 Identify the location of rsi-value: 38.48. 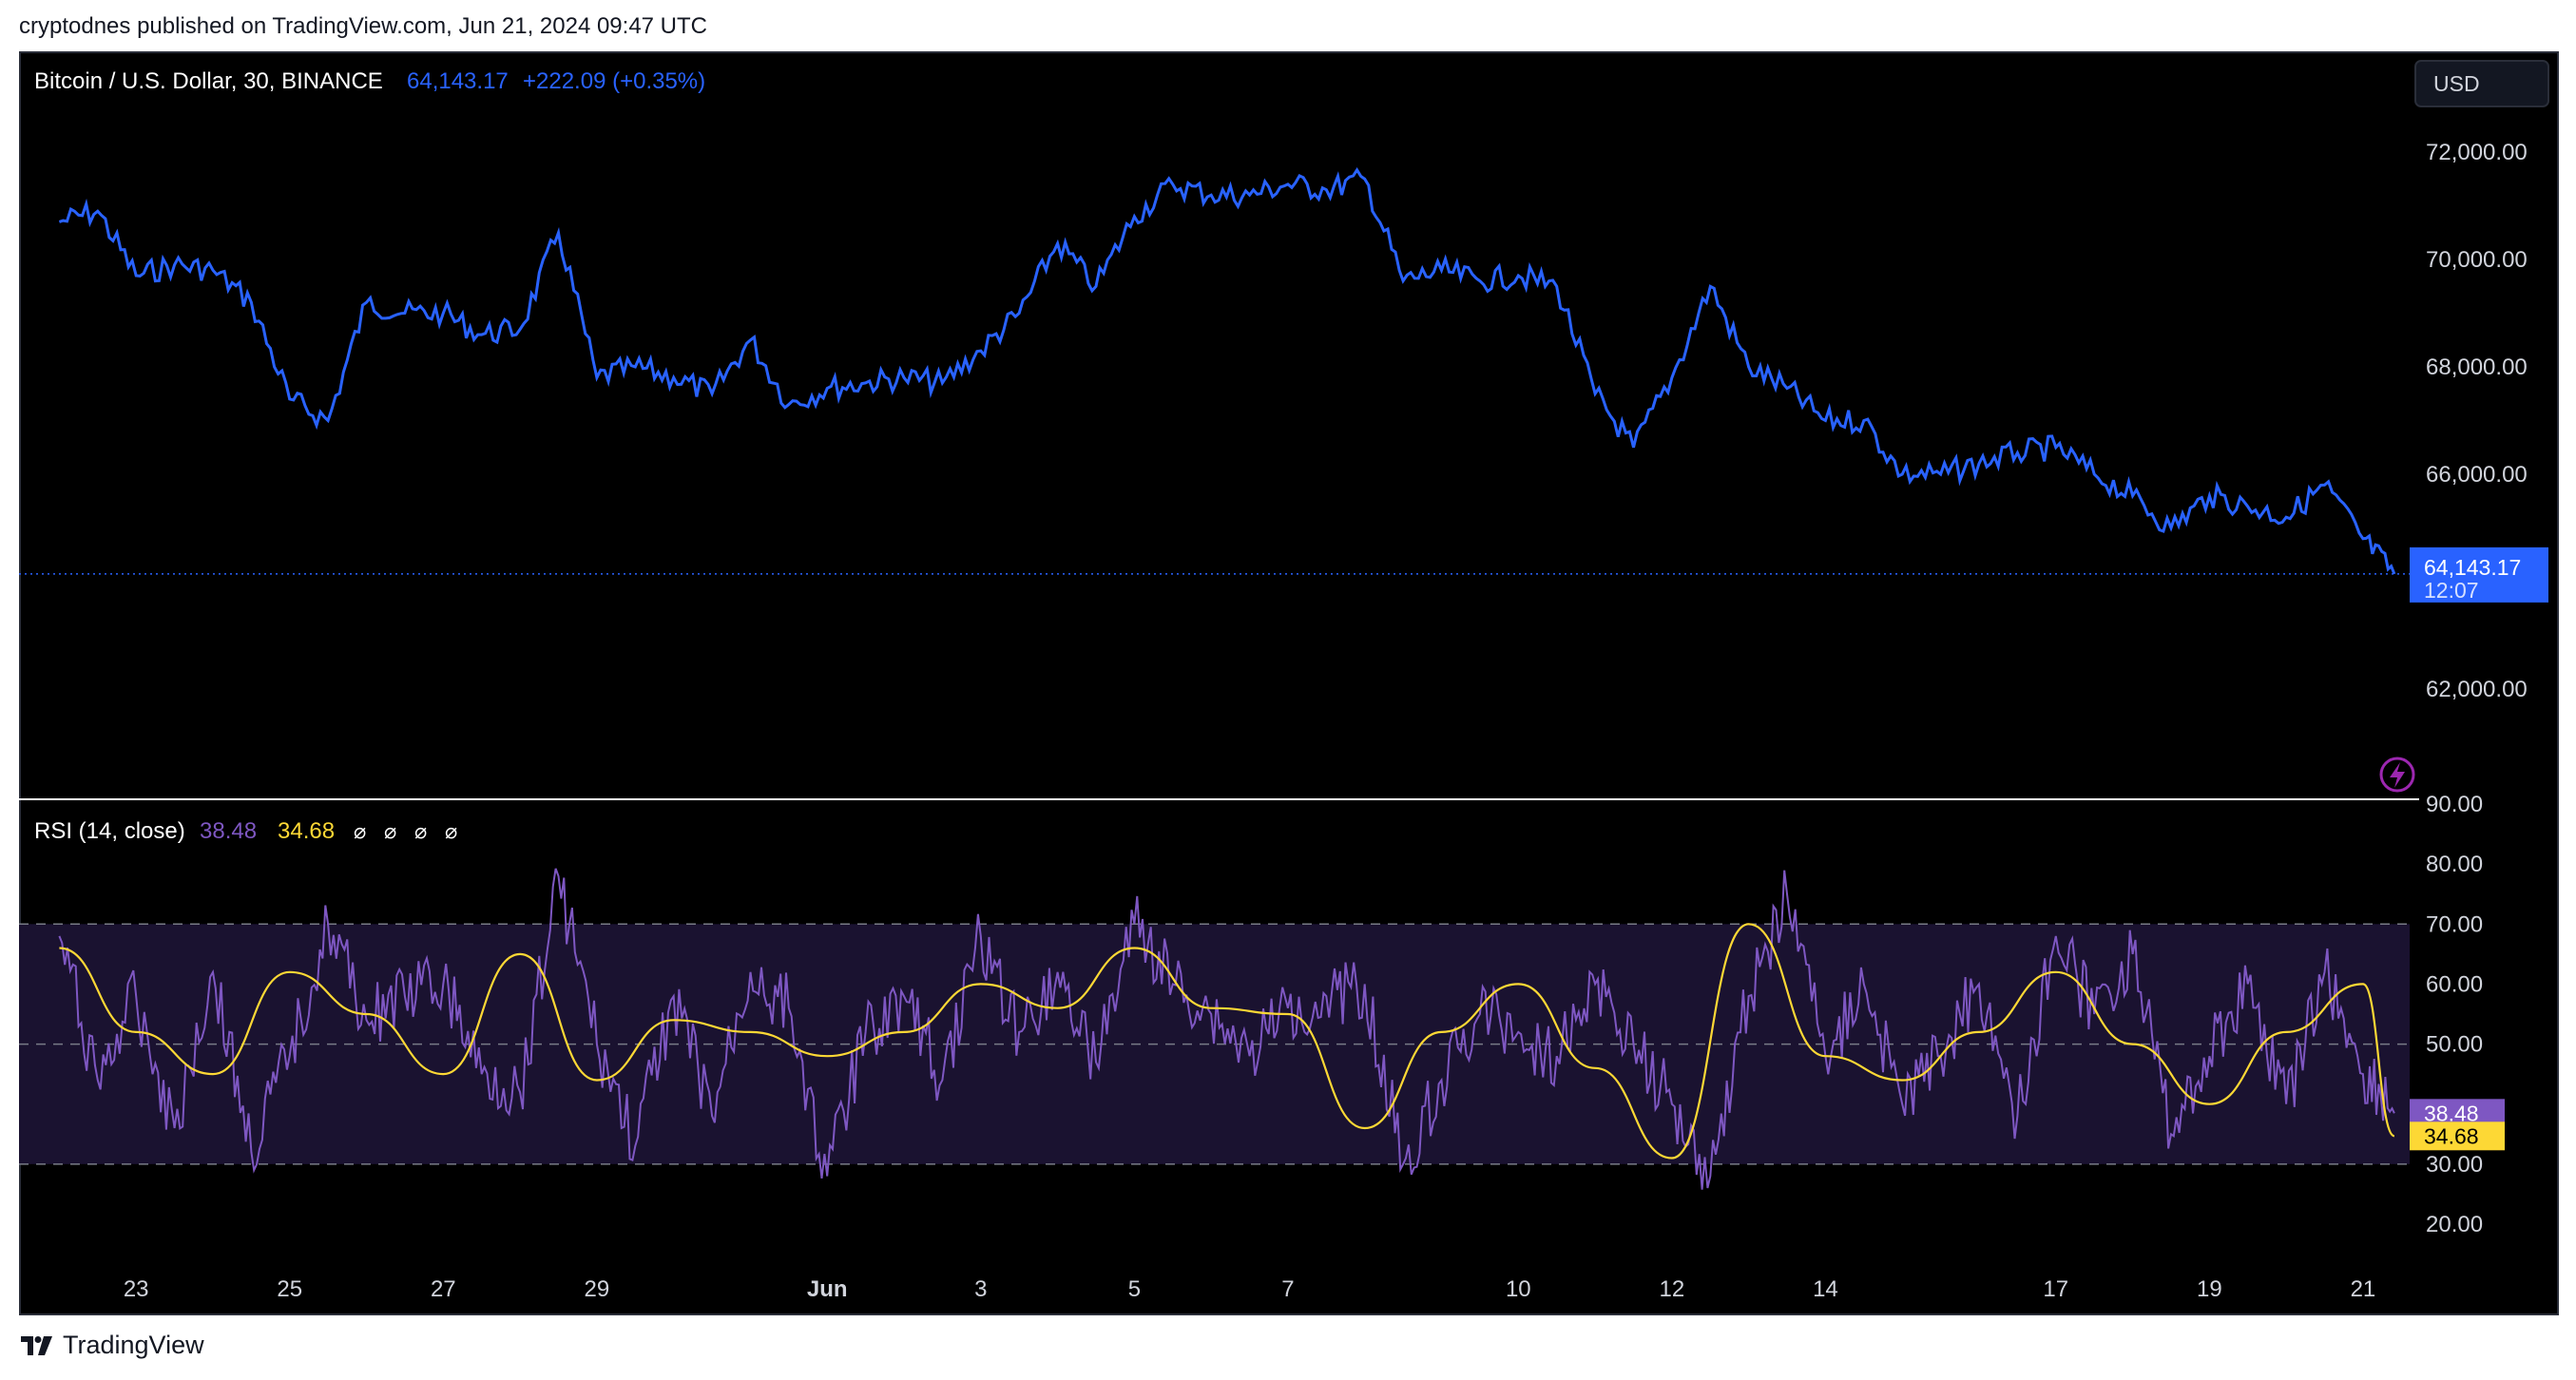
(229, 831).